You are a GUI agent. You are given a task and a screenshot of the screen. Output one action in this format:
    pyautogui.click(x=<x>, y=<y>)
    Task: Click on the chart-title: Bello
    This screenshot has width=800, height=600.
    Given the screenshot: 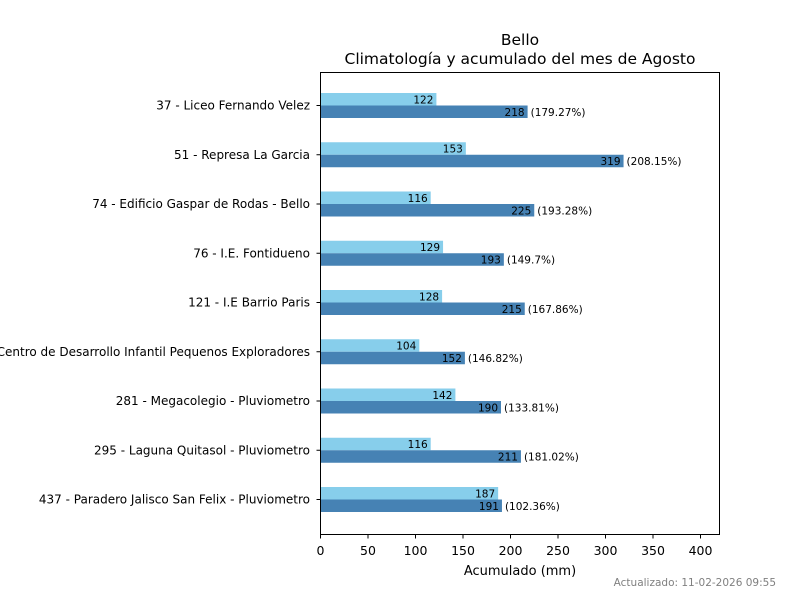 What is the action you would take?
    pyautogui.click(x=520, y=40)
    